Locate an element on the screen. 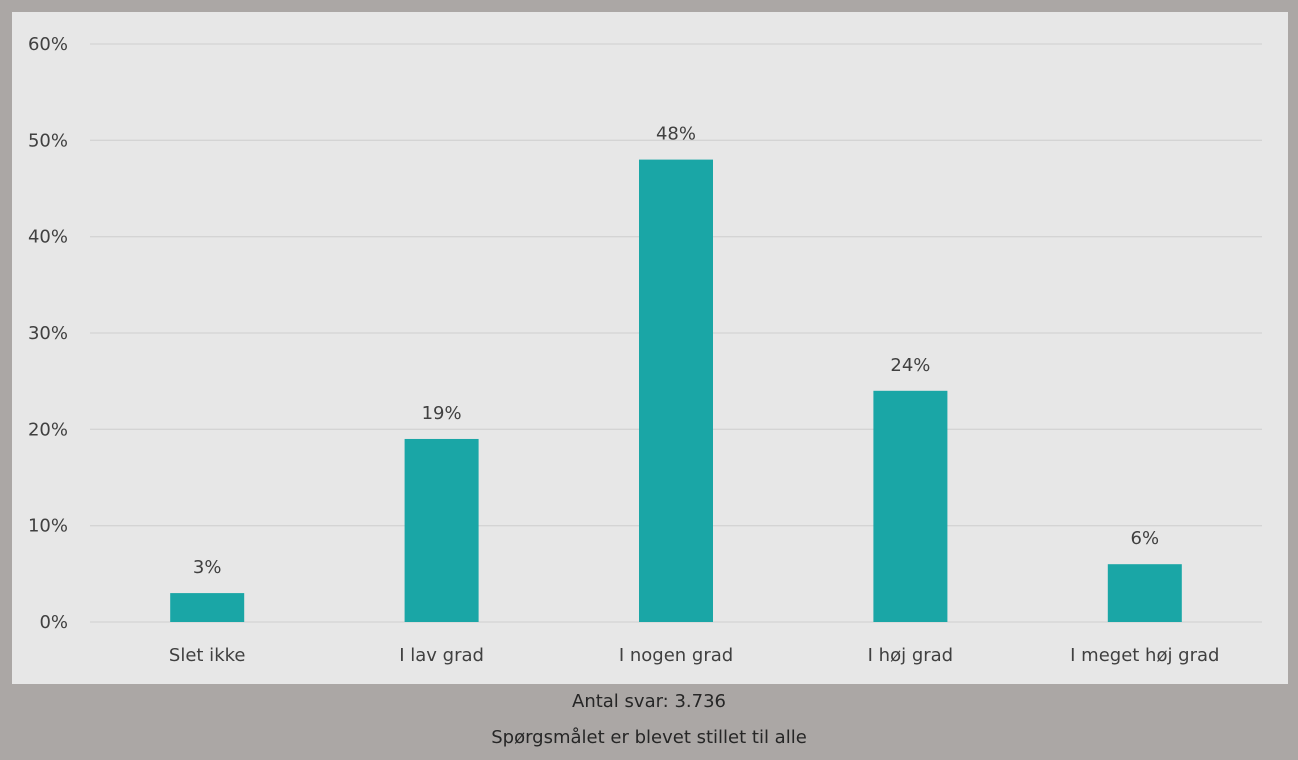 The width and height of the screenshot is (1298, 760). x-tick-label: I høj grad is located at coordinates (910, 655).